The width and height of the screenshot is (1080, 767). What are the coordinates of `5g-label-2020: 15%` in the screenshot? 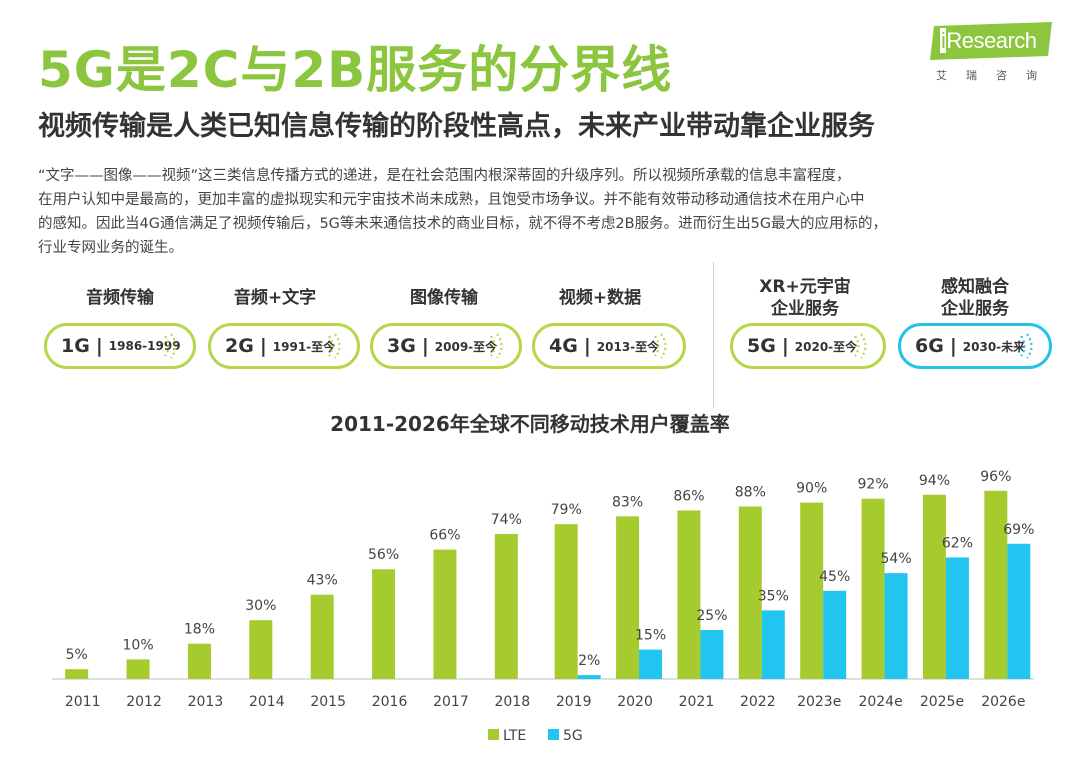 It's located at (650, 636).